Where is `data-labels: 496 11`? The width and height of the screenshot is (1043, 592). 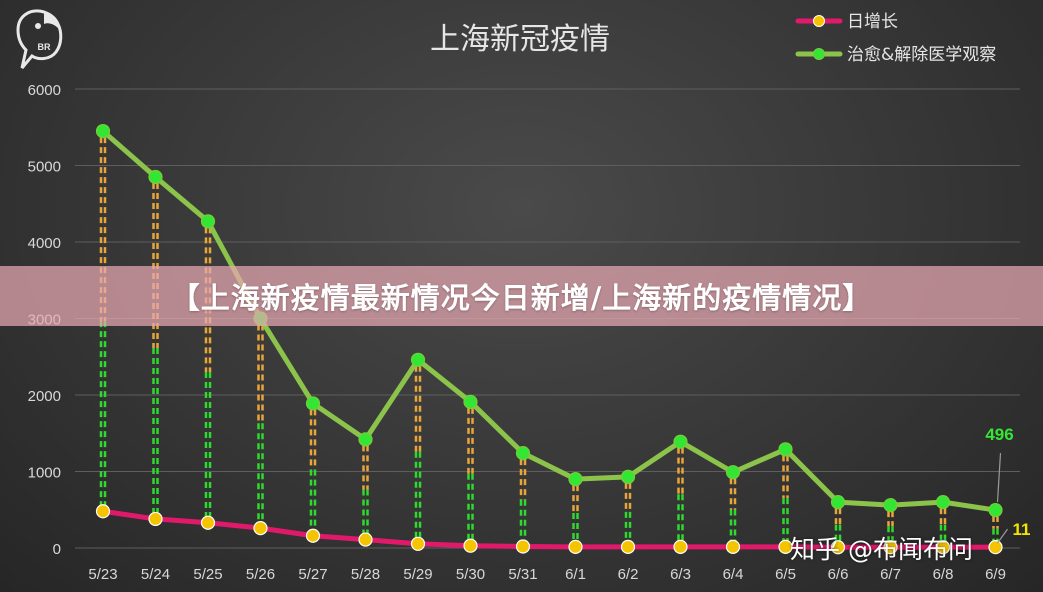 data-labels: 496 11 is located at coordinates (1008, 484).